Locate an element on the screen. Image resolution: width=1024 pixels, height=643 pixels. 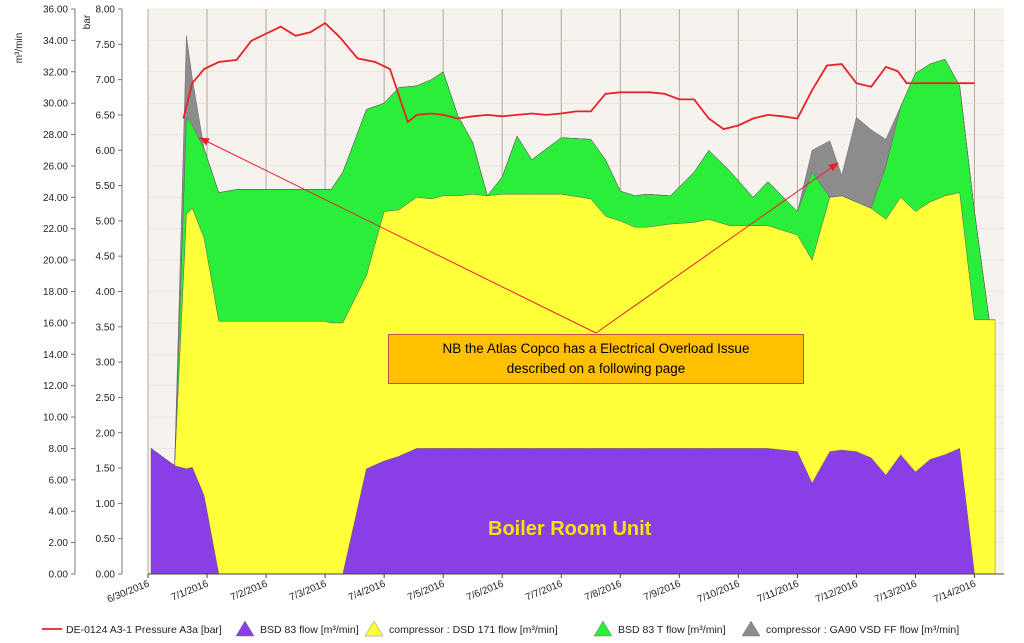
legend-label: BSD 83 T flow [m³/min] is located at coordinates (672, 630).